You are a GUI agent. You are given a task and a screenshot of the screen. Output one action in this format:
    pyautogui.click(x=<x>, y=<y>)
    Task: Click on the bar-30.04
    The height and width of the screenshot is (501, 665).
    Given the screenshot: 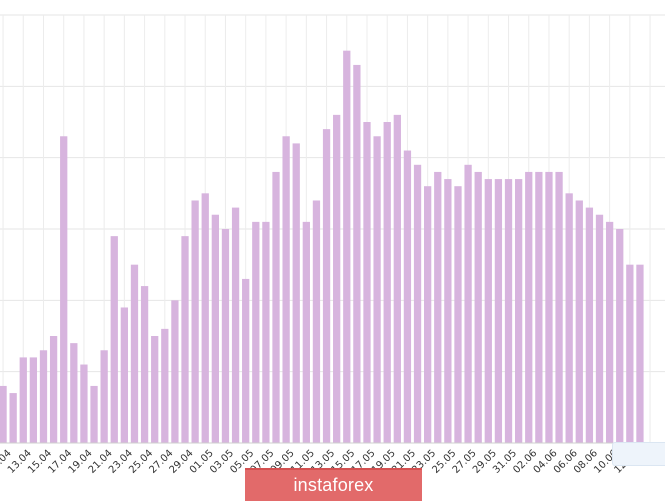 What is the action you would take?
    pyautogui.click(x=195, y=321)
    